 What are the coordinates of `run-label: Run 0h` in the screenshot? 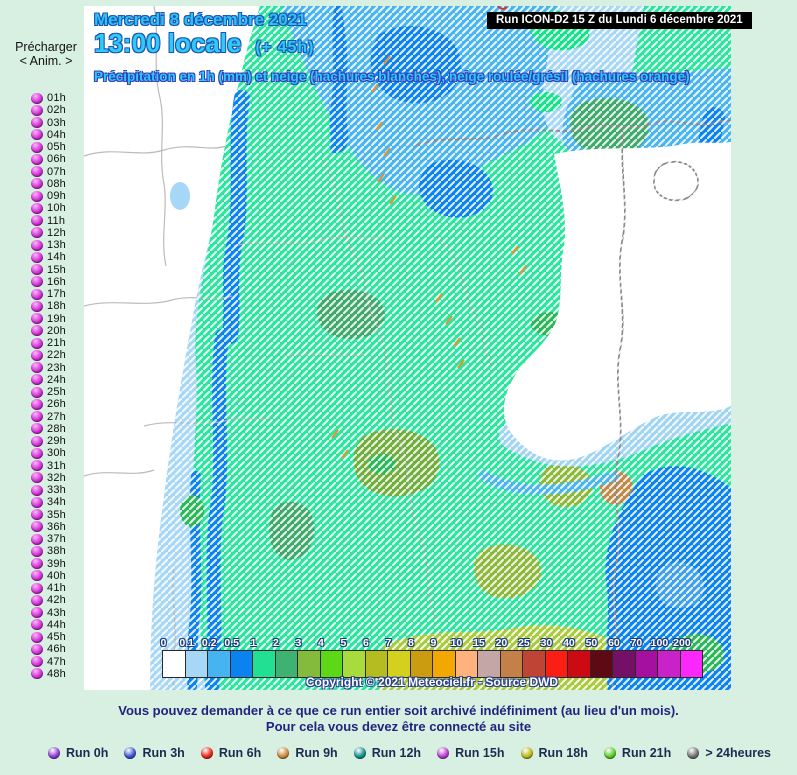 It's located at (87, 753).